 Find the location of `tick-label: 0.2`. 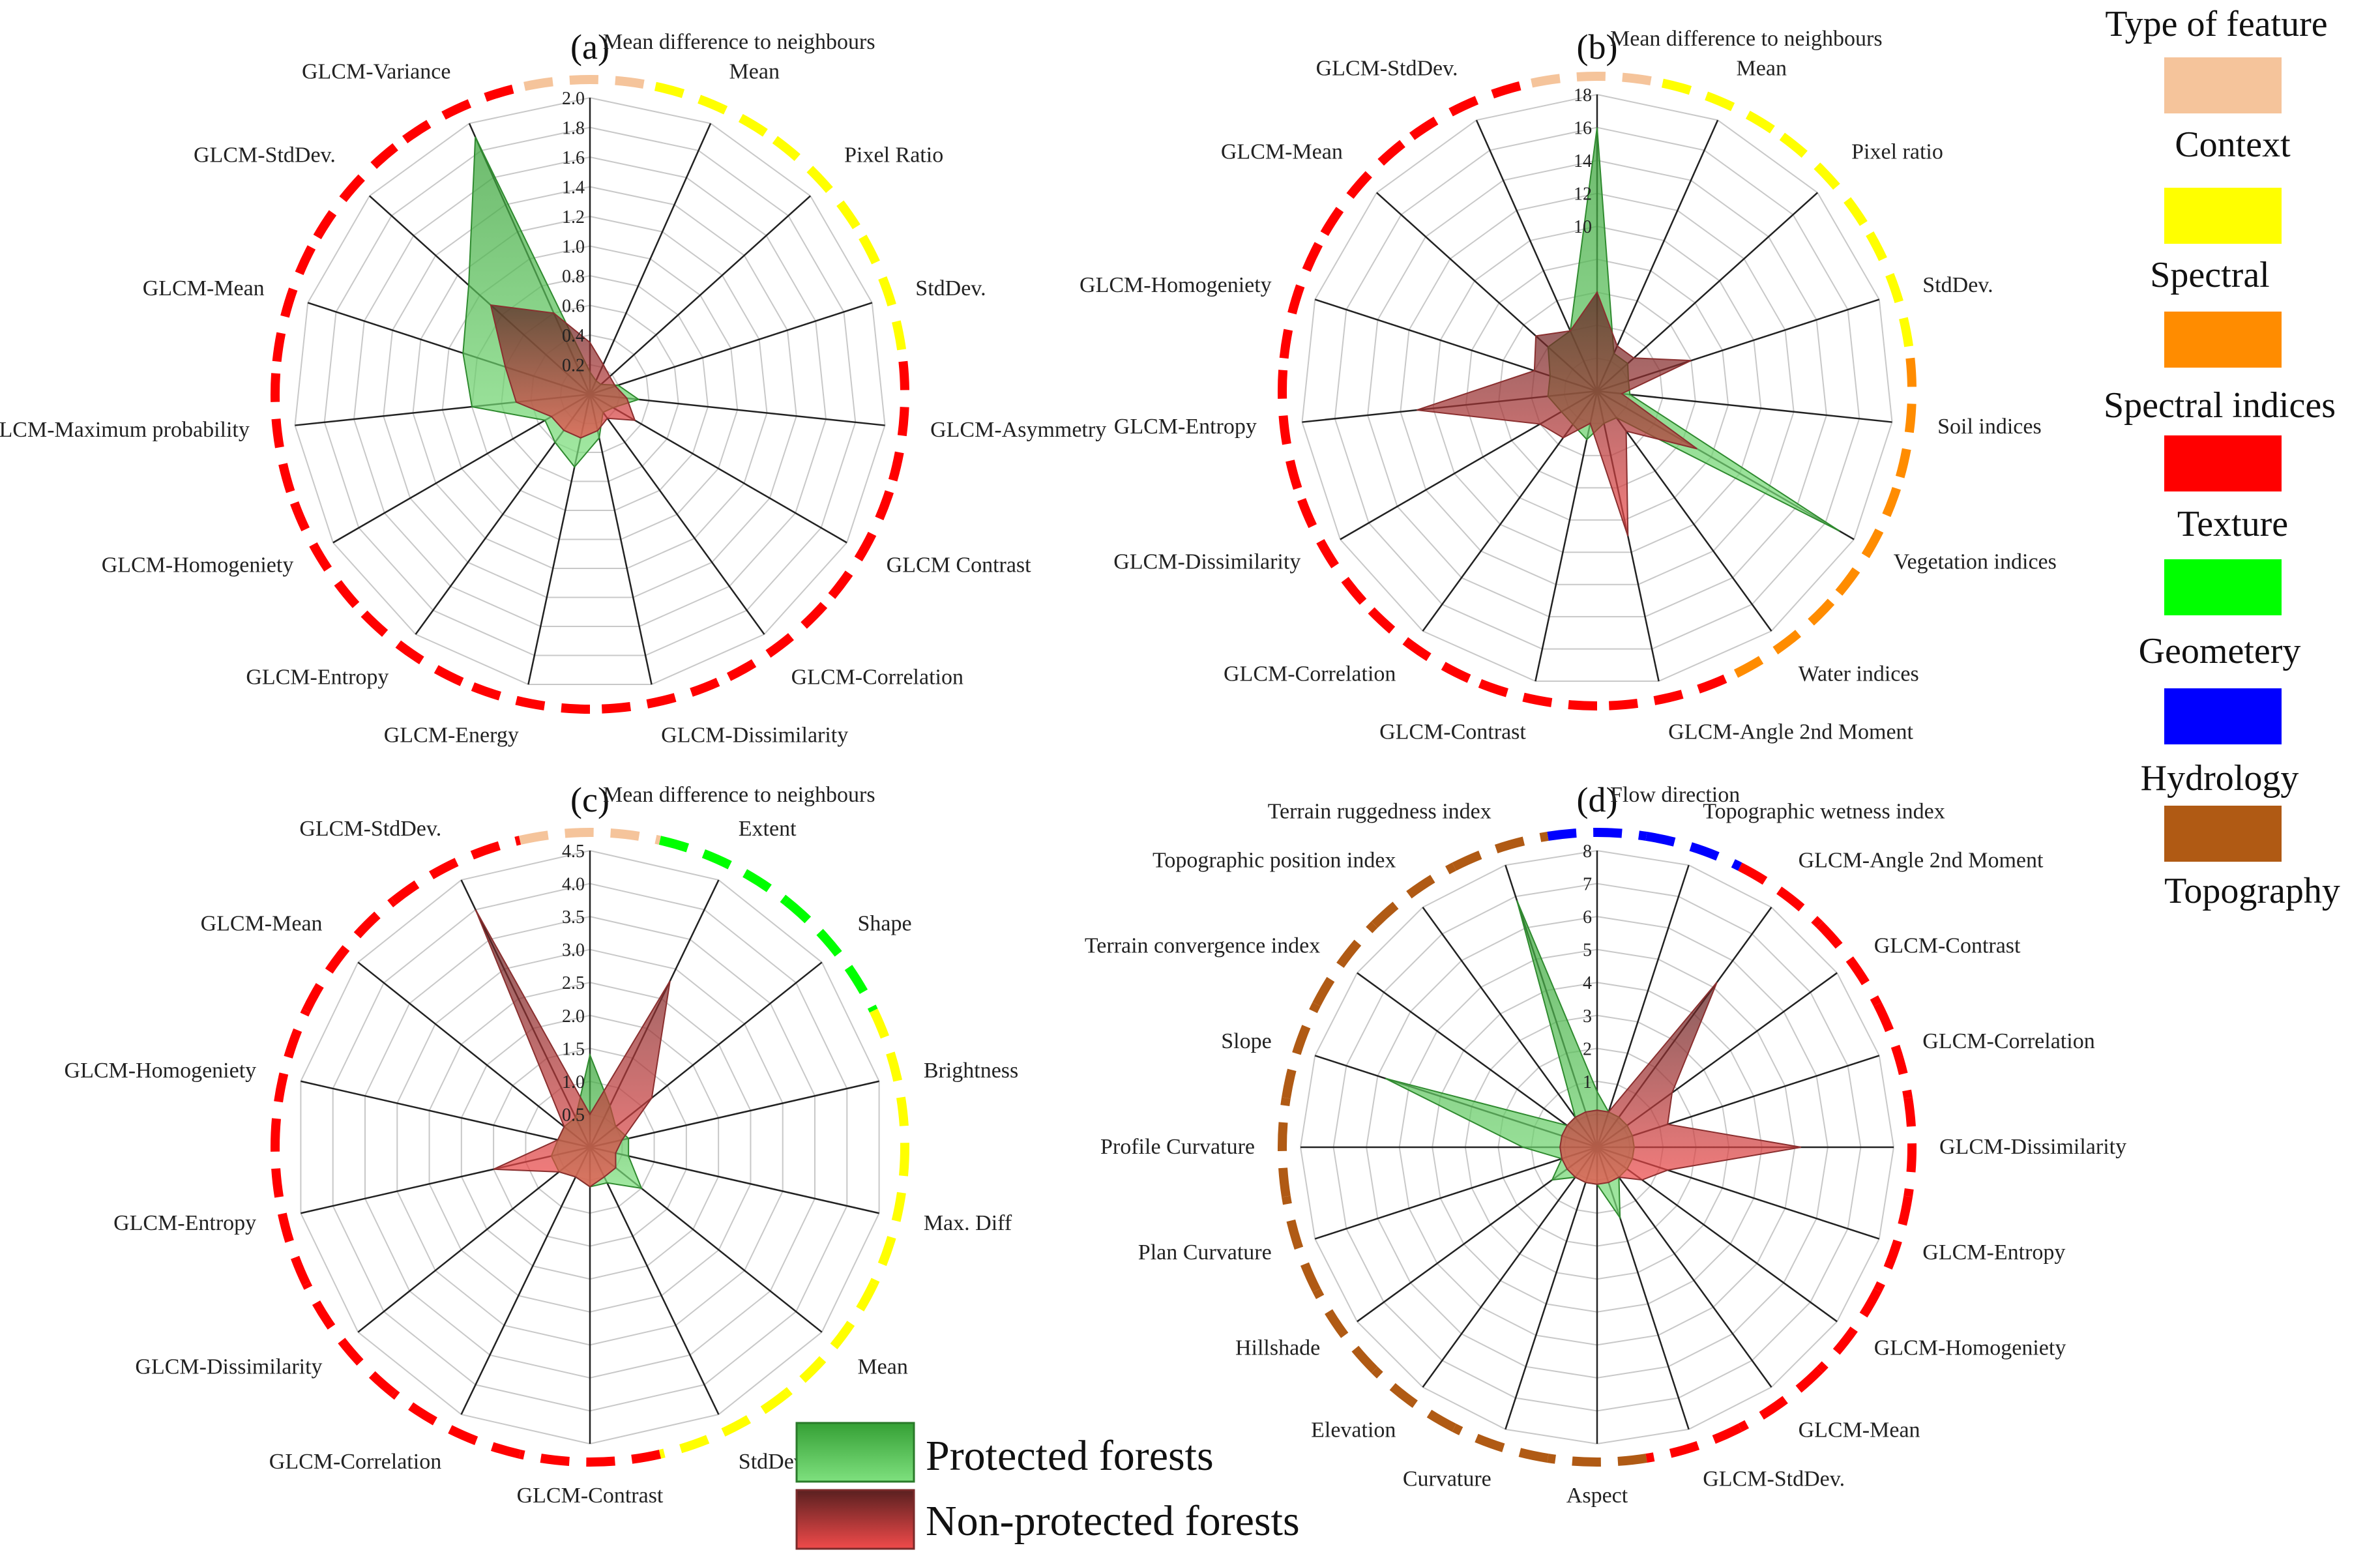

tick-label: 0.2 is located at coordinates (573, 366).